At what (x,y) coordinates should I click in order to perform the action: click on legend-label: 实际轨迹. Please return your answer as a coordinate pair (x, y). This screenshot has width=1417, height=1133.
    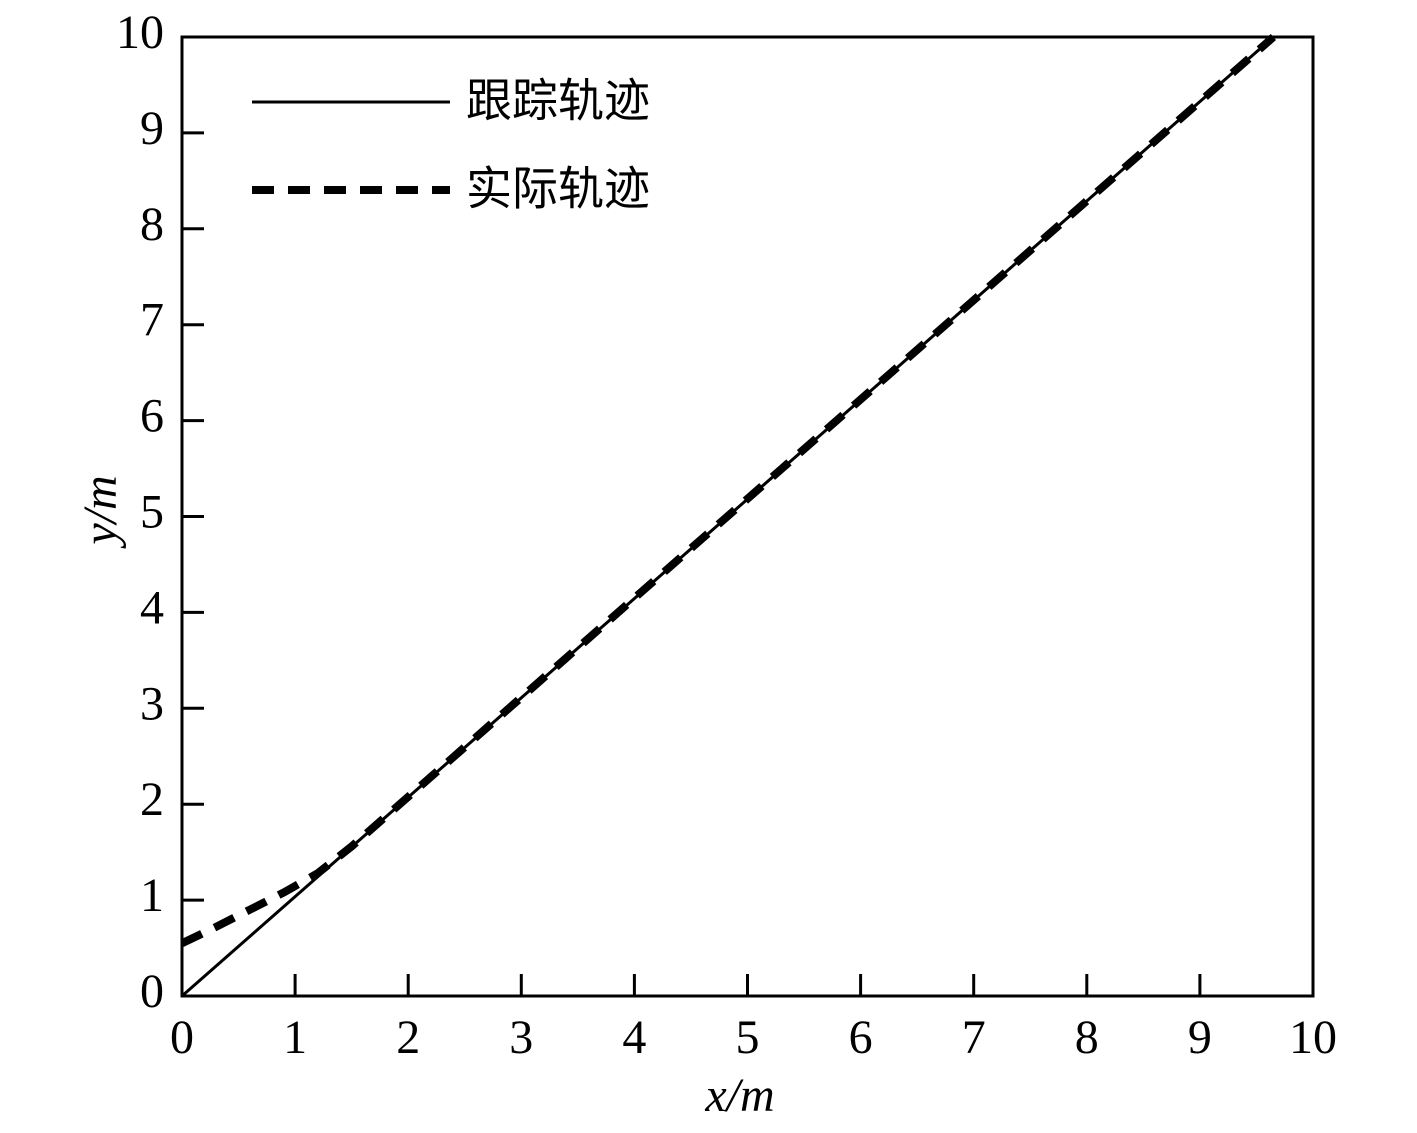
    Looking at the image, I should click on (558, 189).